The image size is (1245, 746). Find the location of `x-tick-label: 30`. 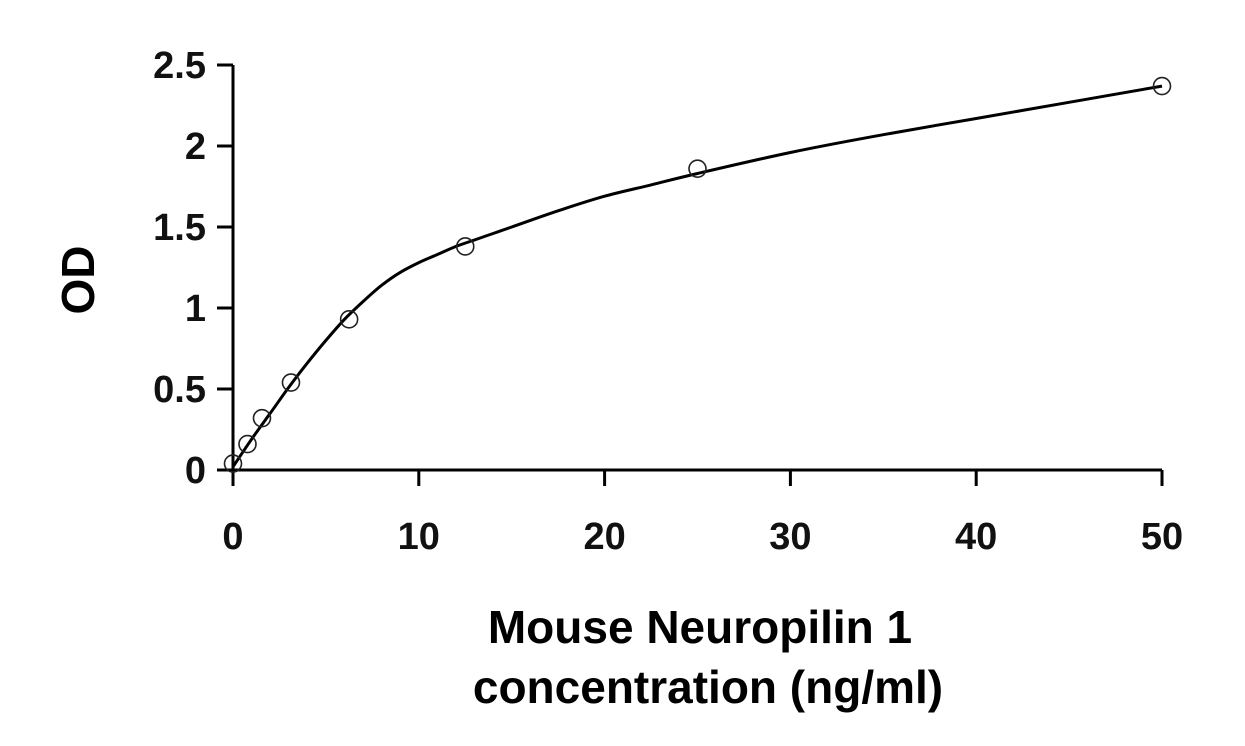

x-tick-label: 30 is located at coordinates (790, 537).